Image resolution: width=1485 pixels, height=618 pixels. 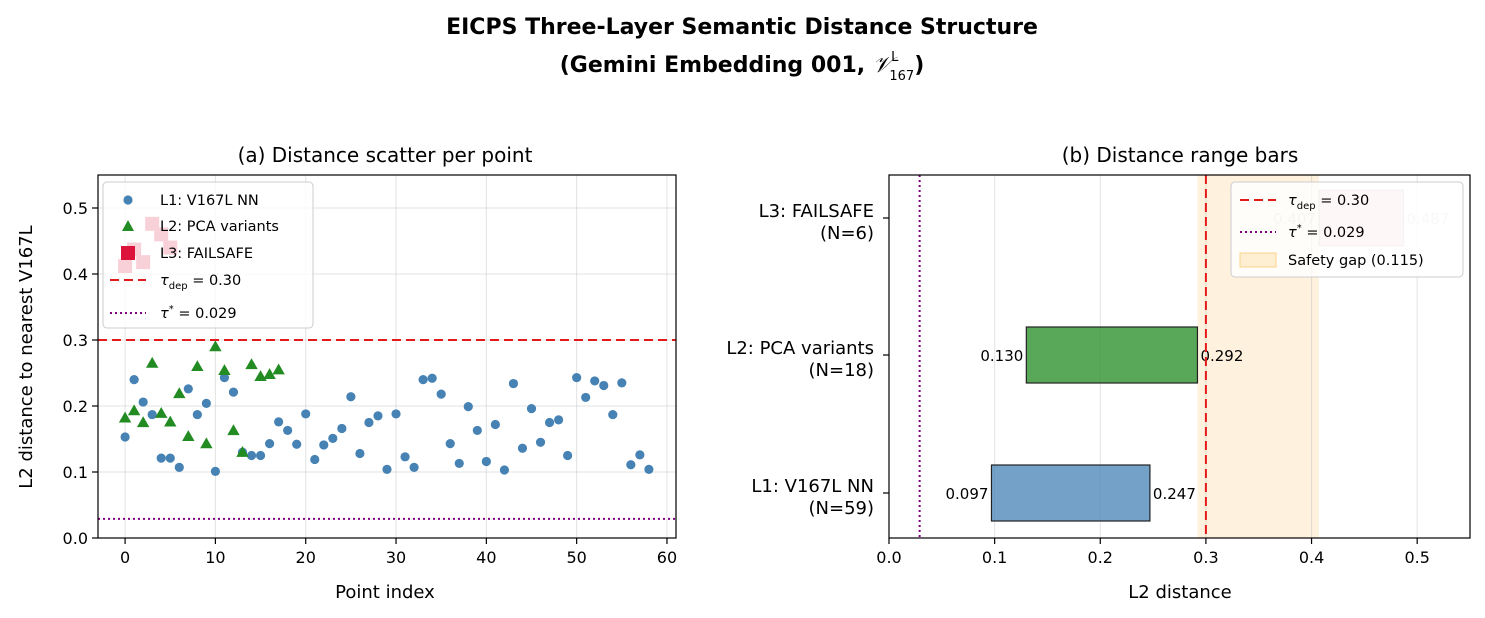 I want to click on range-bar-max-label: 0.292, so click(x=1221, y=356).